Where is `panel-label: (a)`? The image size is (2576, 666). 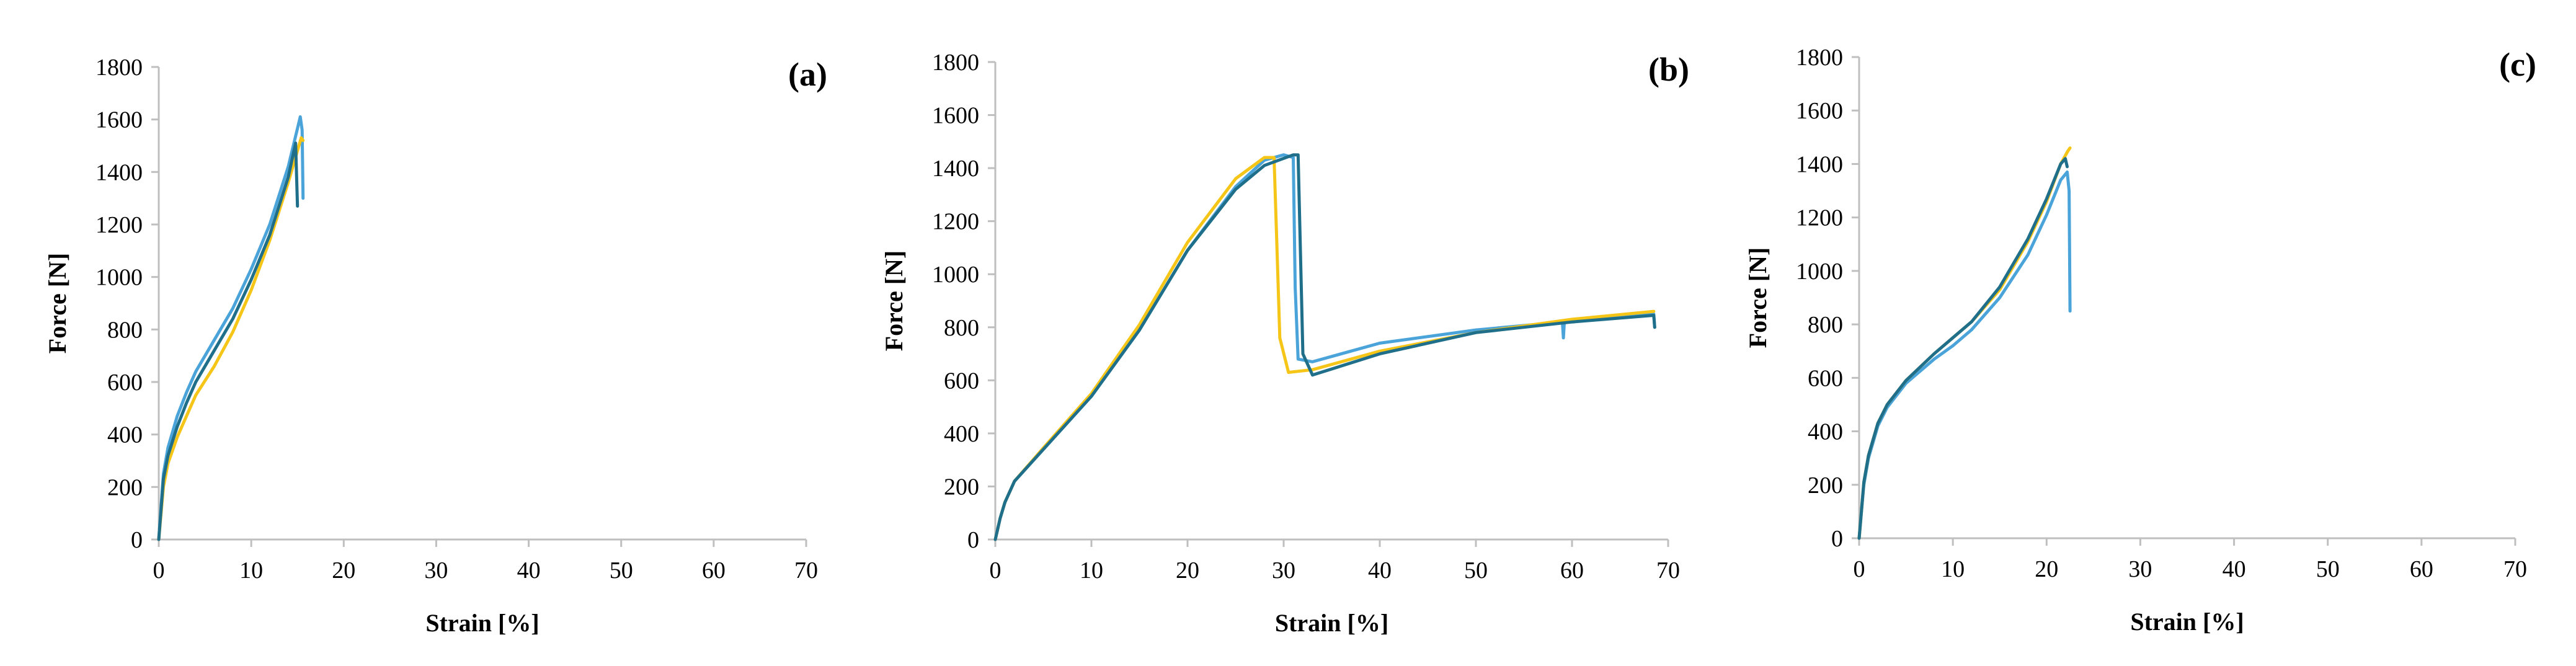 panel-label: (a) is located at coordinates (807, 74).